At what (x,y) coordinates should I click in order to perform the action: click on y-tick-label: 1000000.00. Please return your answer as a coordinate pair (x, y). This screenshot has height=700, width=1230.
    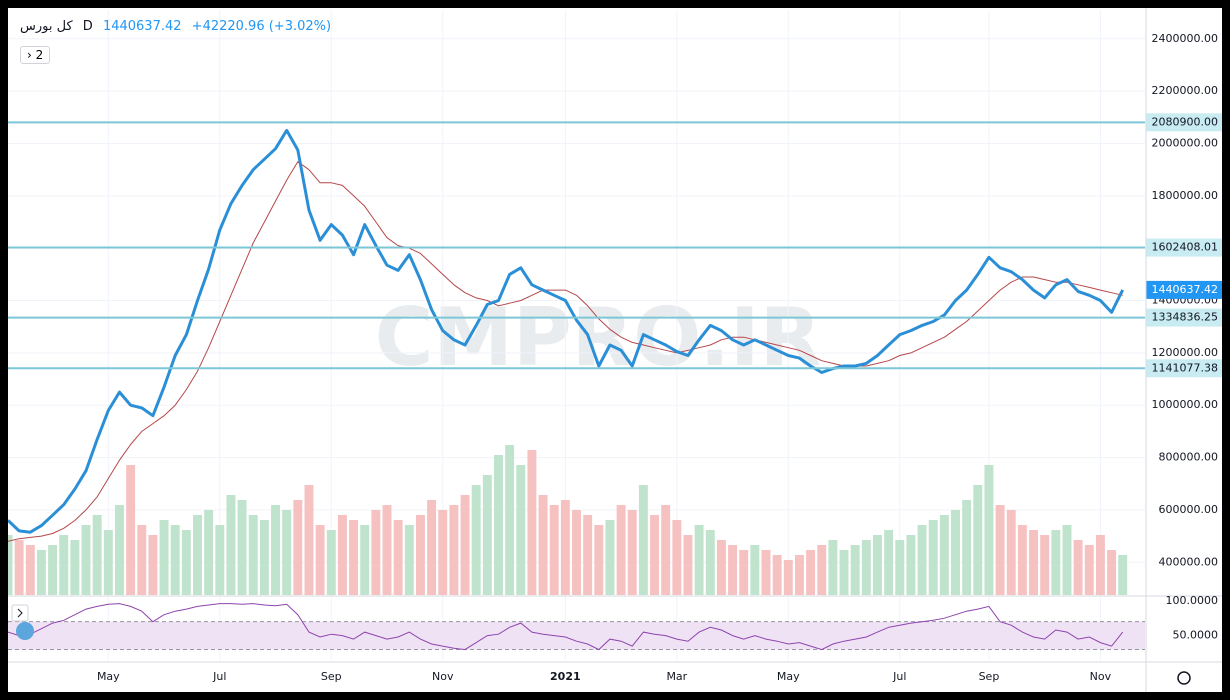
    Looking at the image, I should click on (1185, 404).